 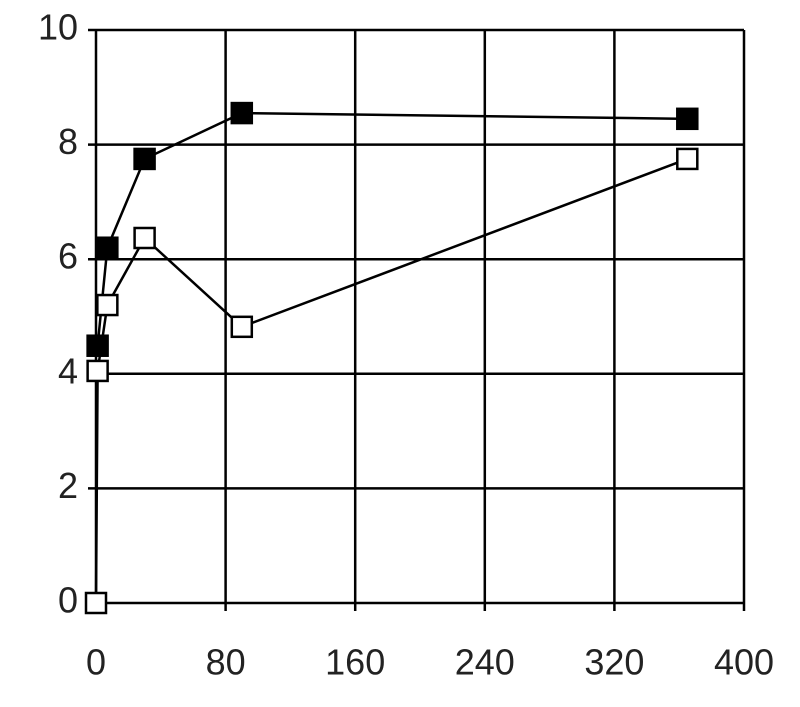 What do you see at coordinates (68, 141) in the screenshot?
I see `y-tick-label: 8` at bounding box center [68, 141].